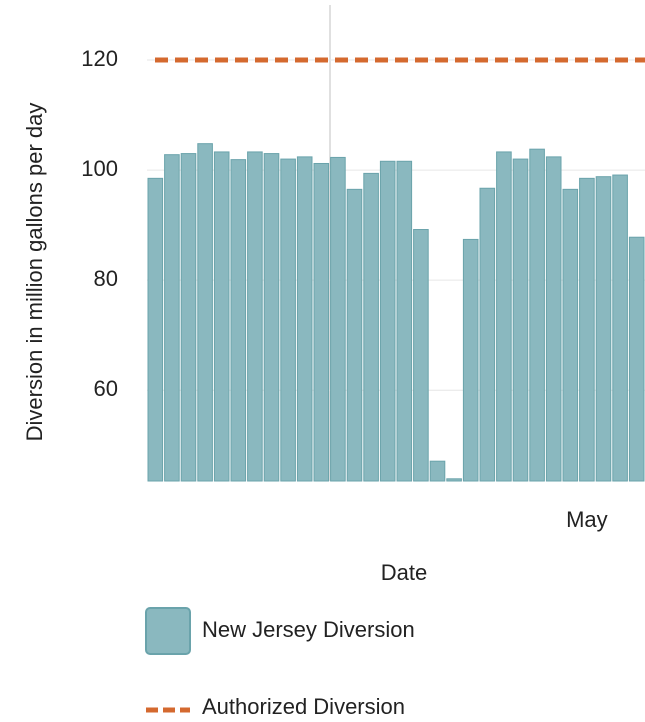 Image resolution: width=645 pixels, height=722 pixels. I want to click on y-tick-label: 120, so click(99, 58).